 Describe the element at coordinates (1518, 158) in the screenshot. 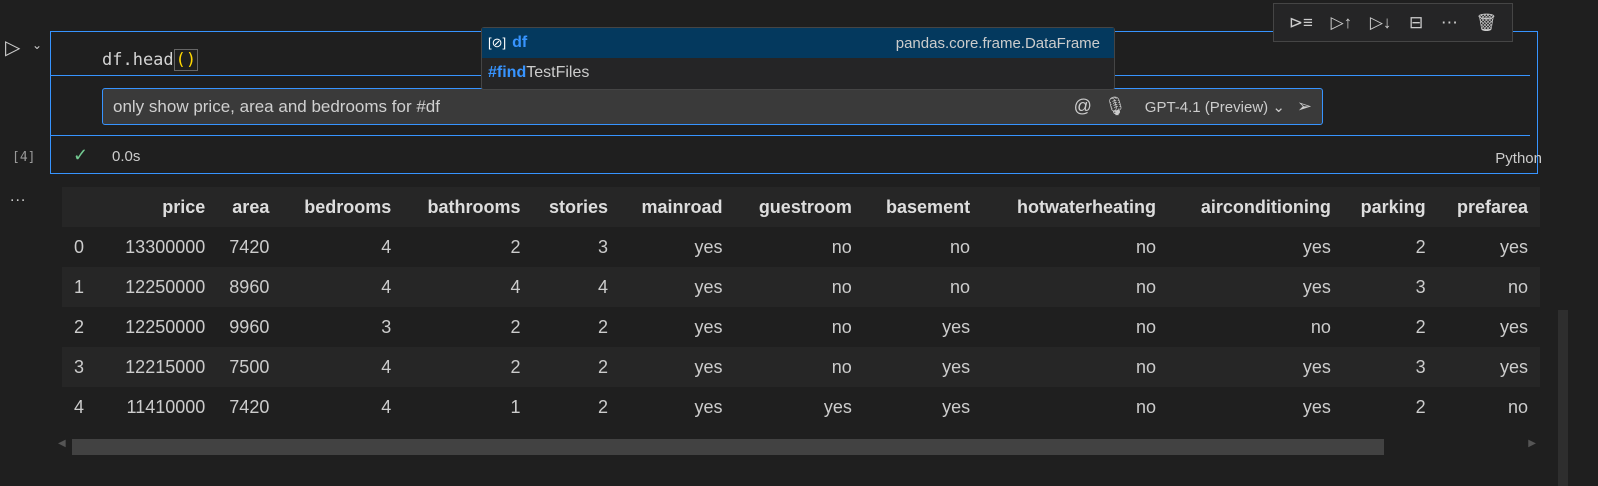

I see `kernel-language: Python` at that location.